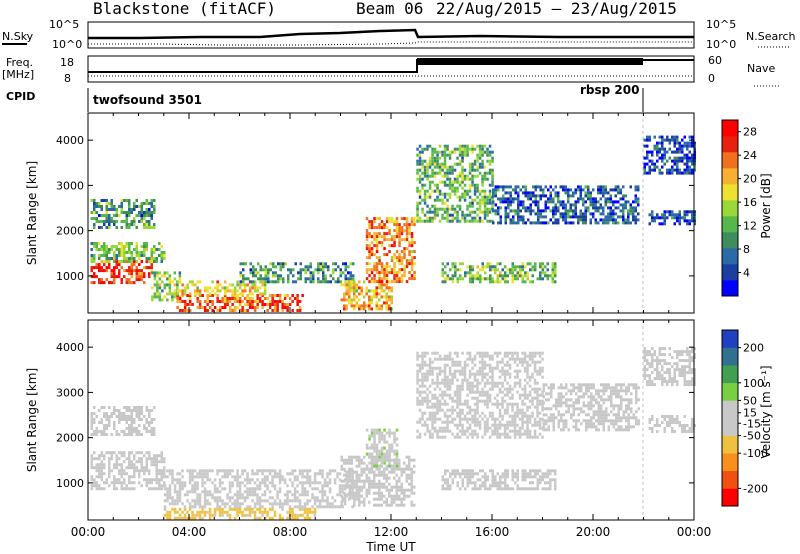 This screenshot has height=554, width=800. I want to click on radar-title: Blackstone (fitACF), so click(184, 9).